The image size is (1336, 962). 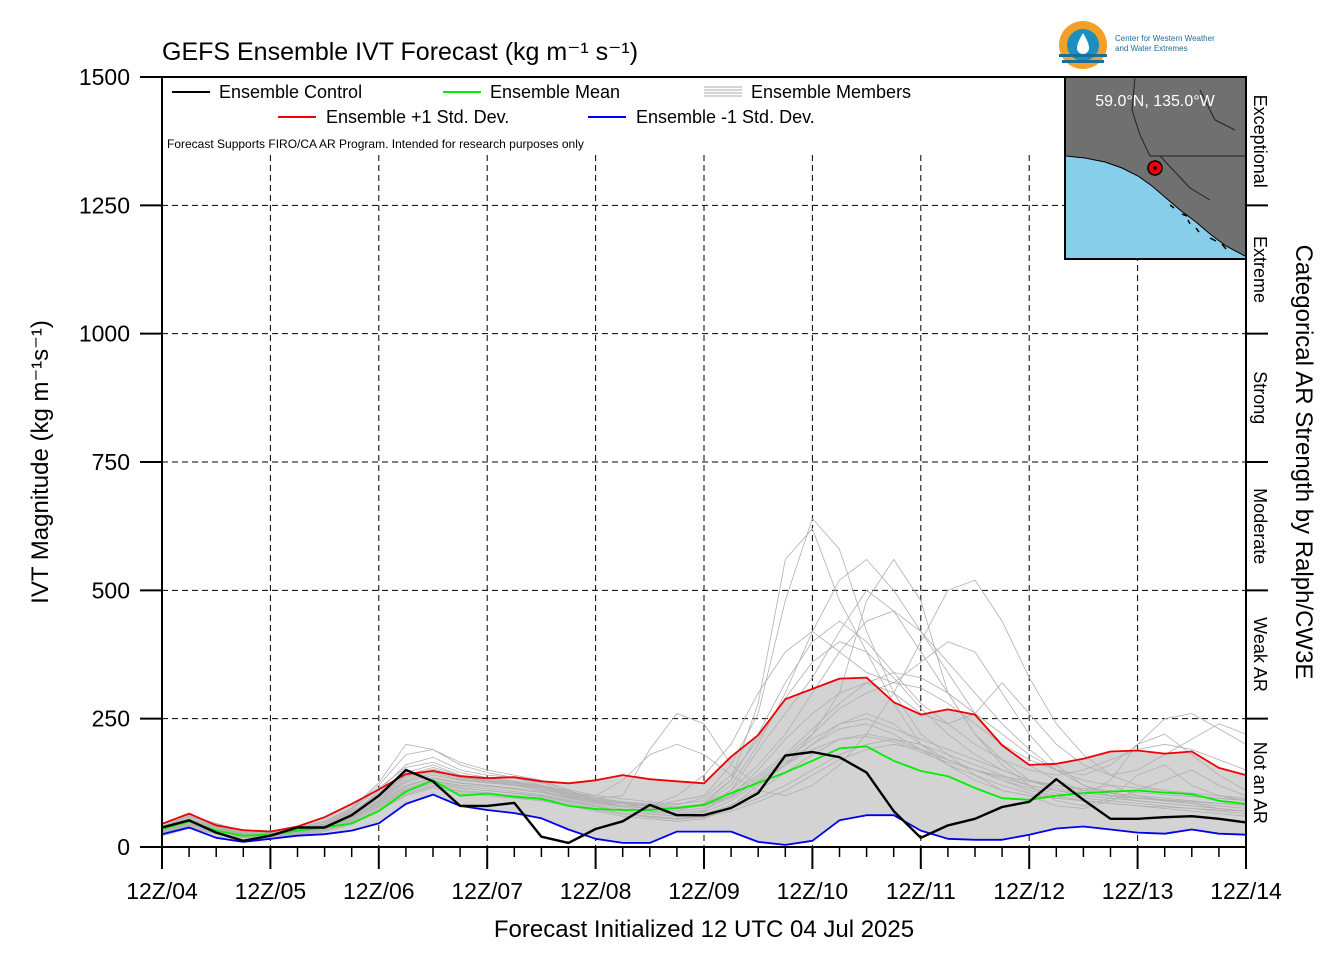 I want to click on x-tick-label: 12Z/12, so click(x=1029, y=891).